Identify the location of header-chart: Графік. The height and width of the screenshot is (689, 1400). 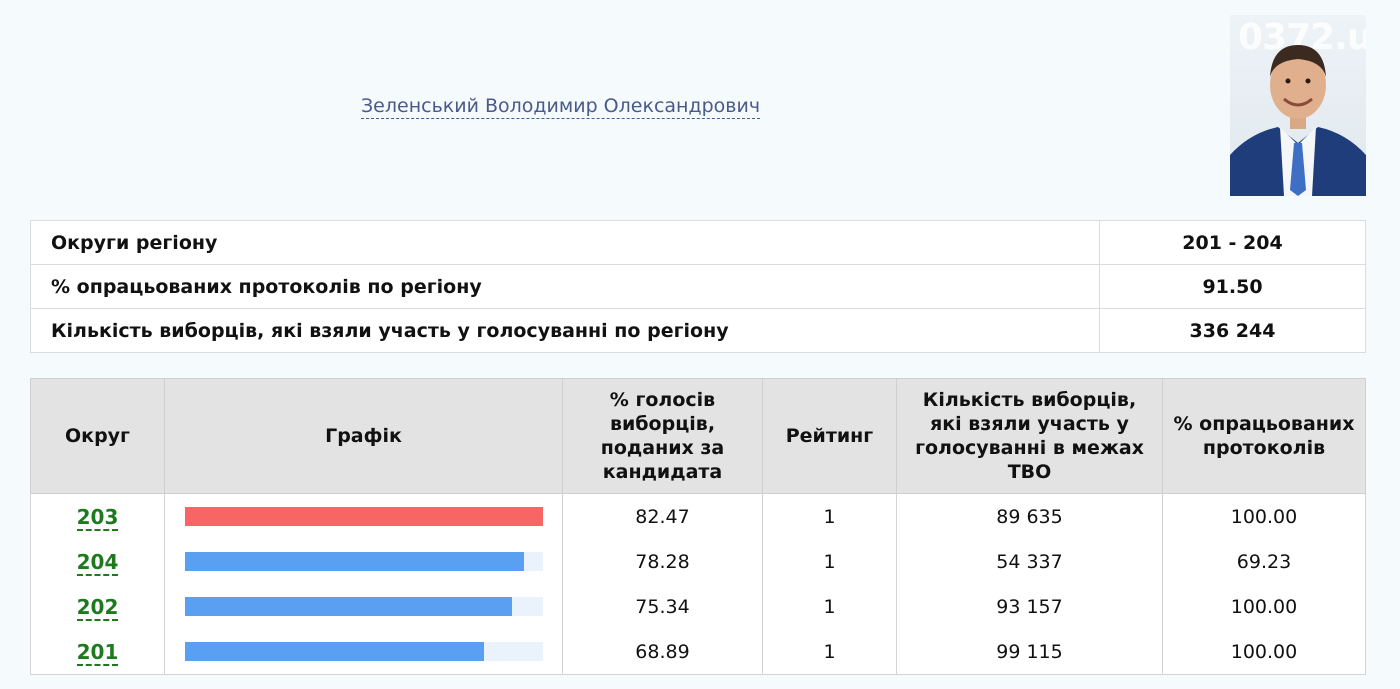
(363, 436).